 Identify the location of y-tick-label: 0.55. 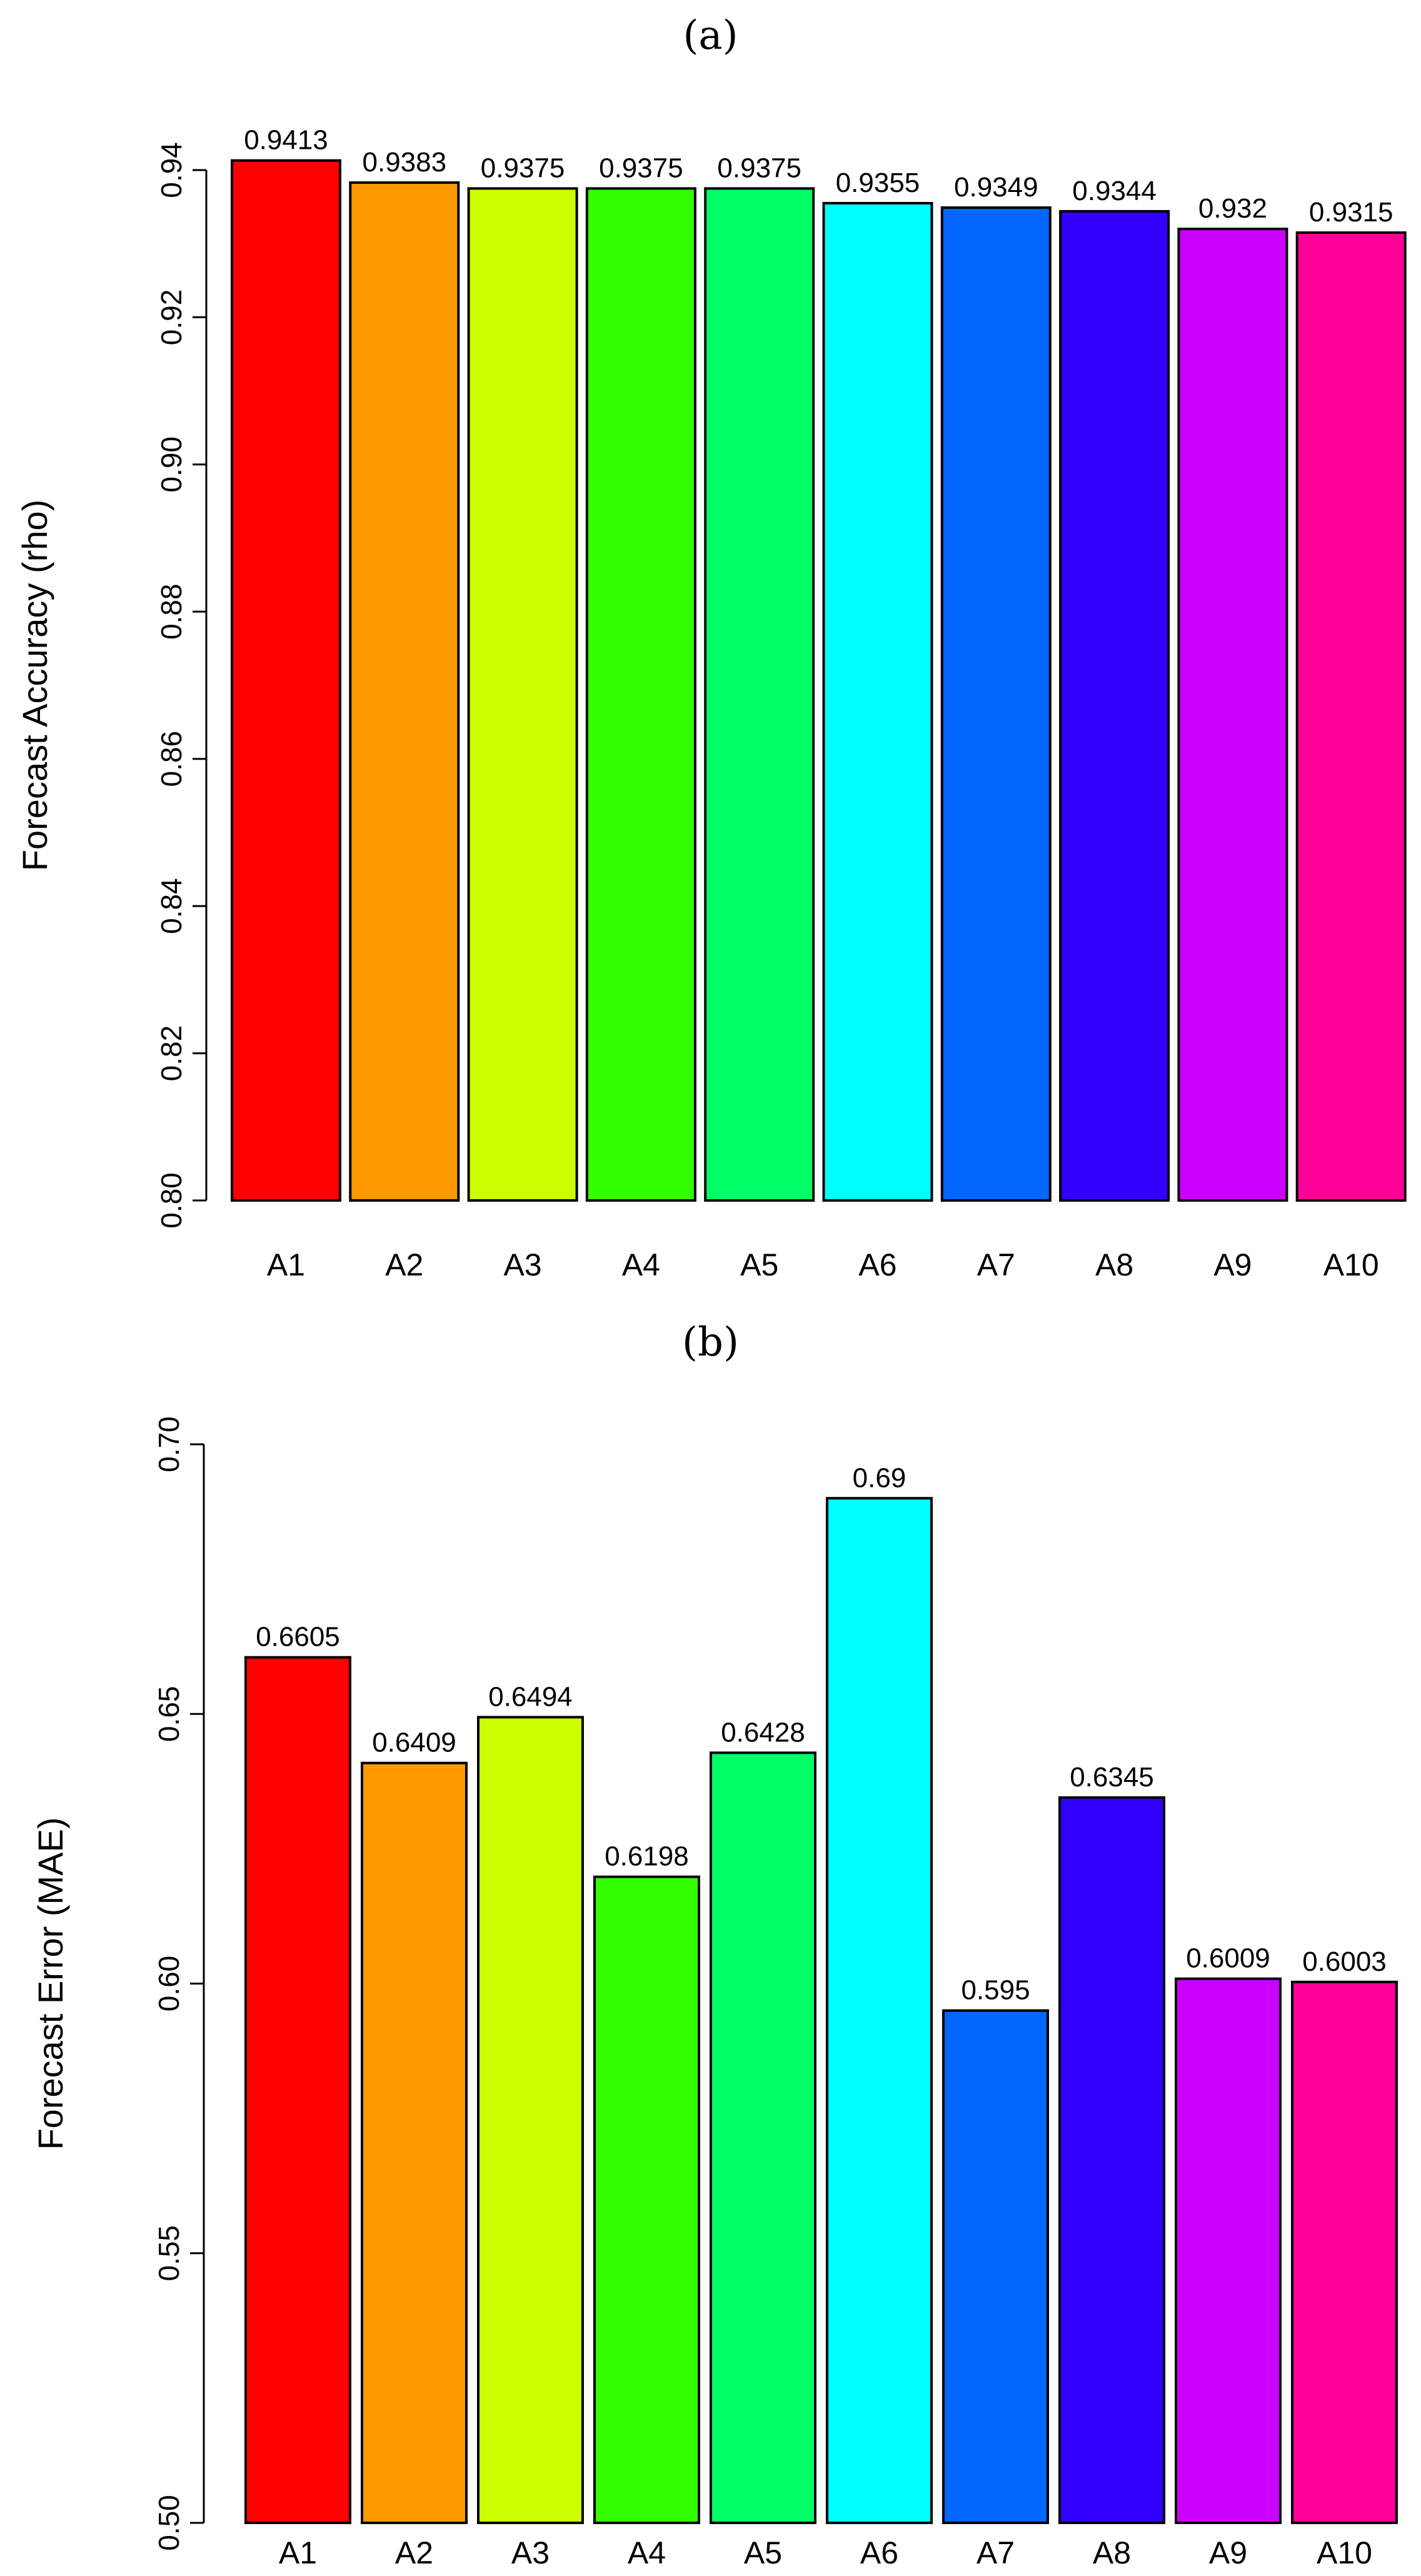
(169, 2253).